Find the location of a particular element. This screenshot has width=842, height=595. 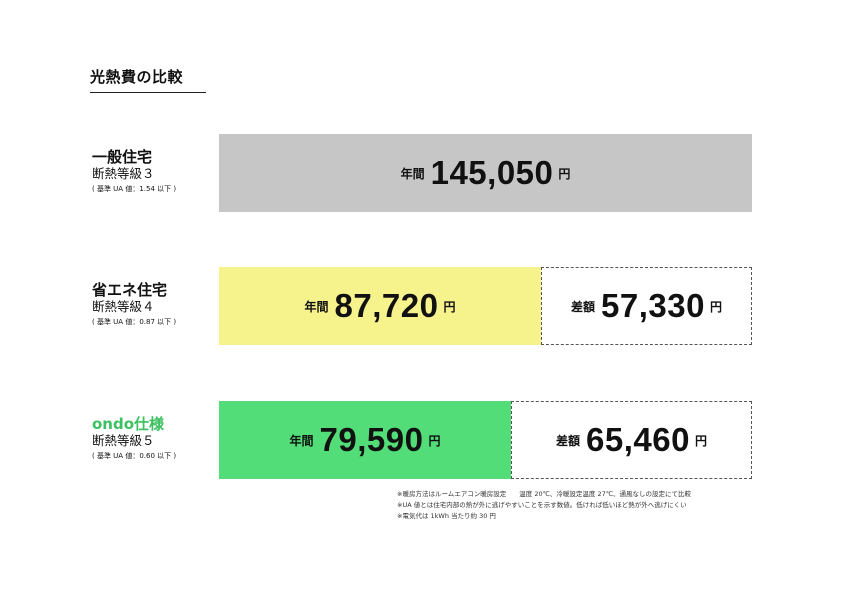

title-underline is located at coordinates (148, 92).